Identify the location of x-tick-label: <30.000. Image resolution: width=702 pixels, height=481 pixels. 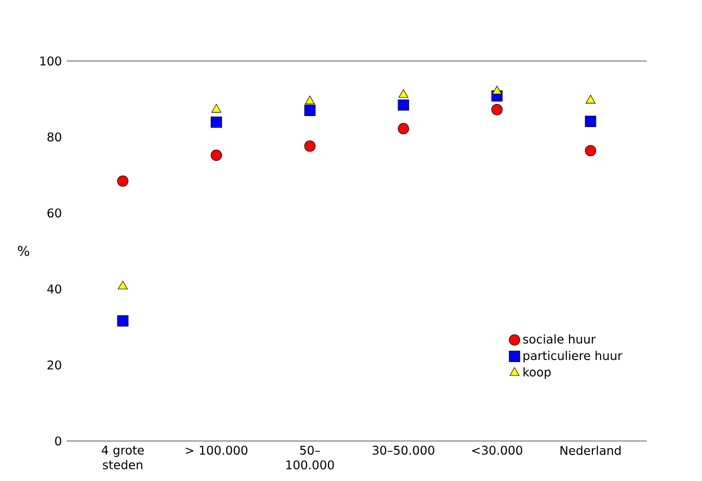
(497, 450).